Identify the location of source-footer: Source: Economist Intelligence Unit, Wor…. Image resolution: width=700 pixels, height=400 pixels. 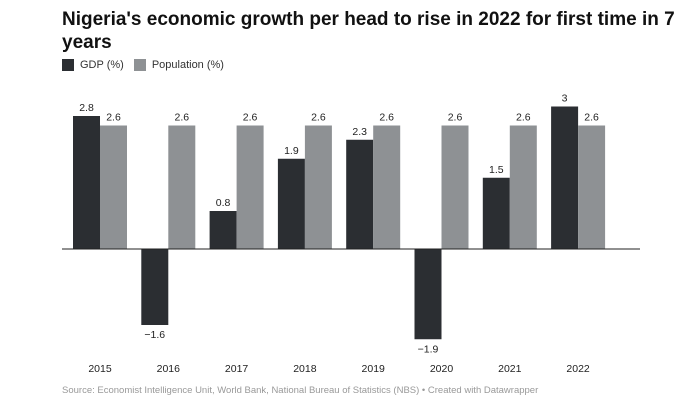
(300, 390).